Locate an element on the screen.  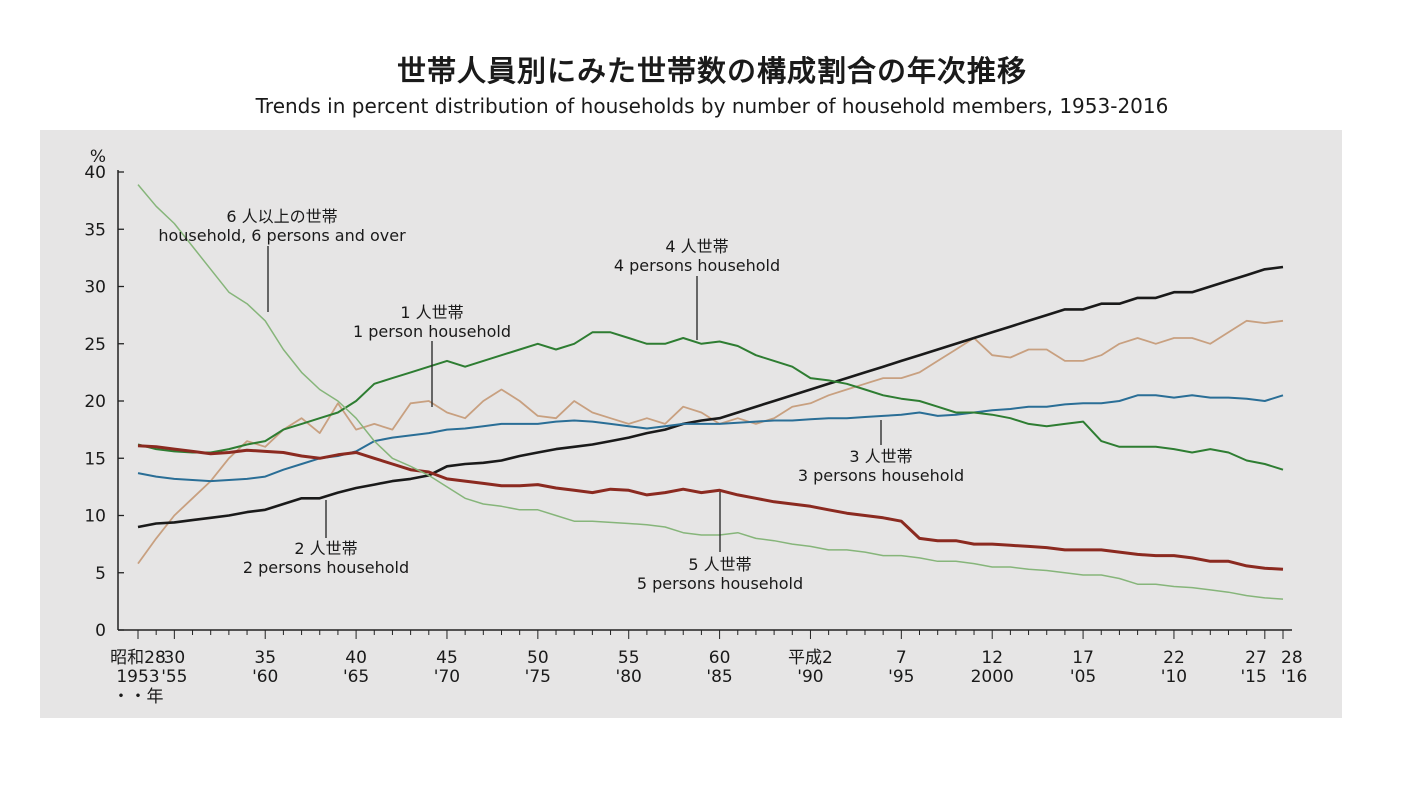
annotation-label-en: 3 persons household is located at coordinates (881, 475).